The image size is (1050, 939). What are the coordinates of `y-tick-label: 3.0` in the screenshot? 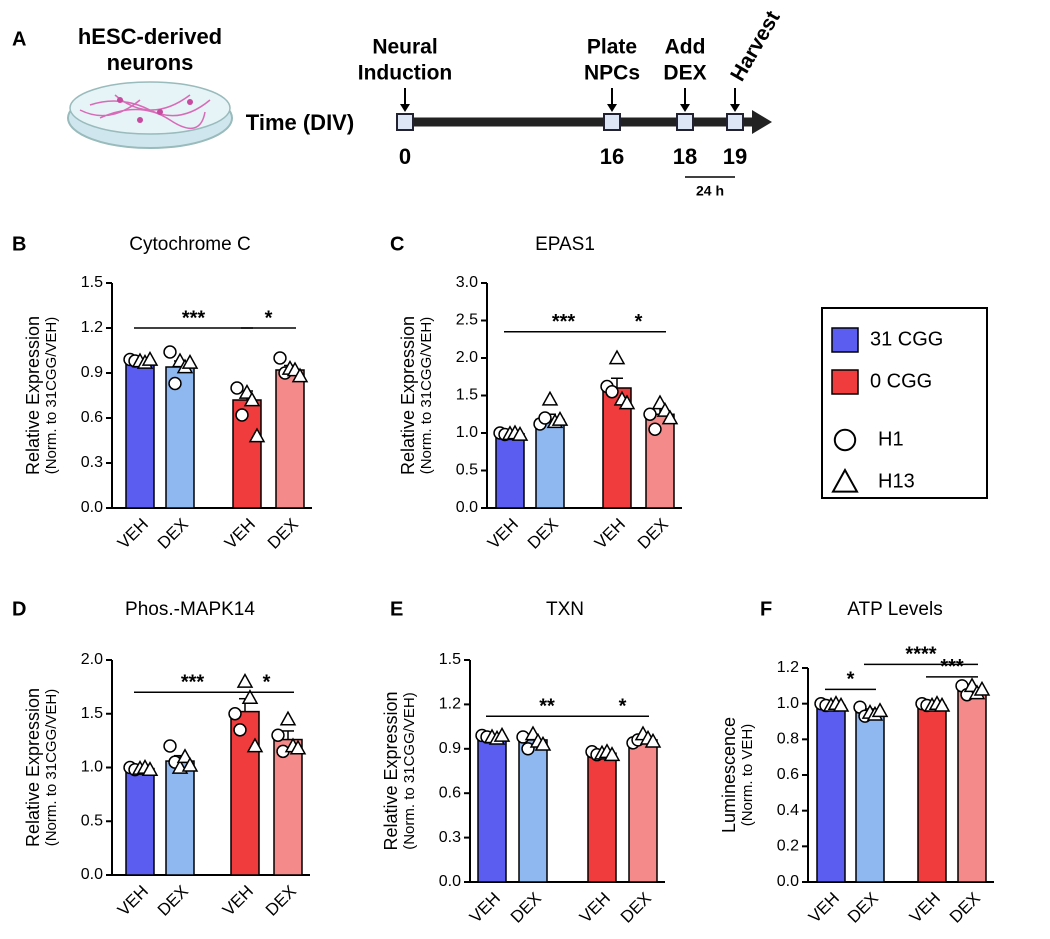 It's located at (467, 282).